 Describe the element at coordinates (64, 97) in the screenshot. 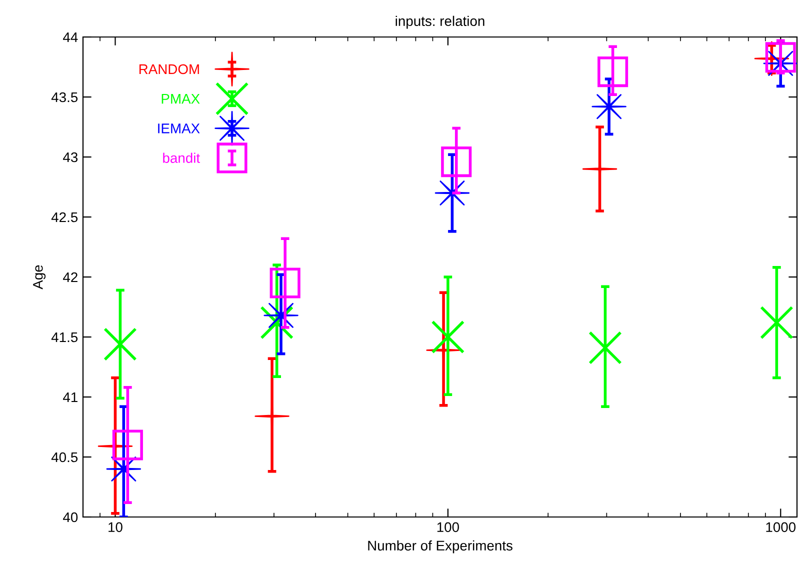

I see `y-tick-label: 43.5` at that location.